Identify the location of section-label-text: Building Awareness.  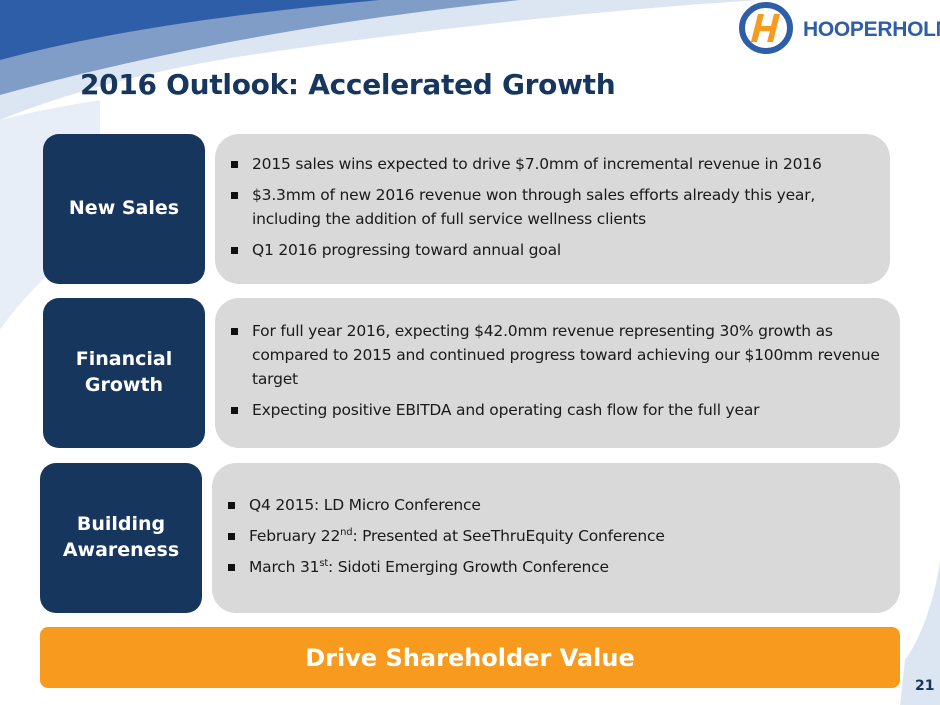
(121, 537).